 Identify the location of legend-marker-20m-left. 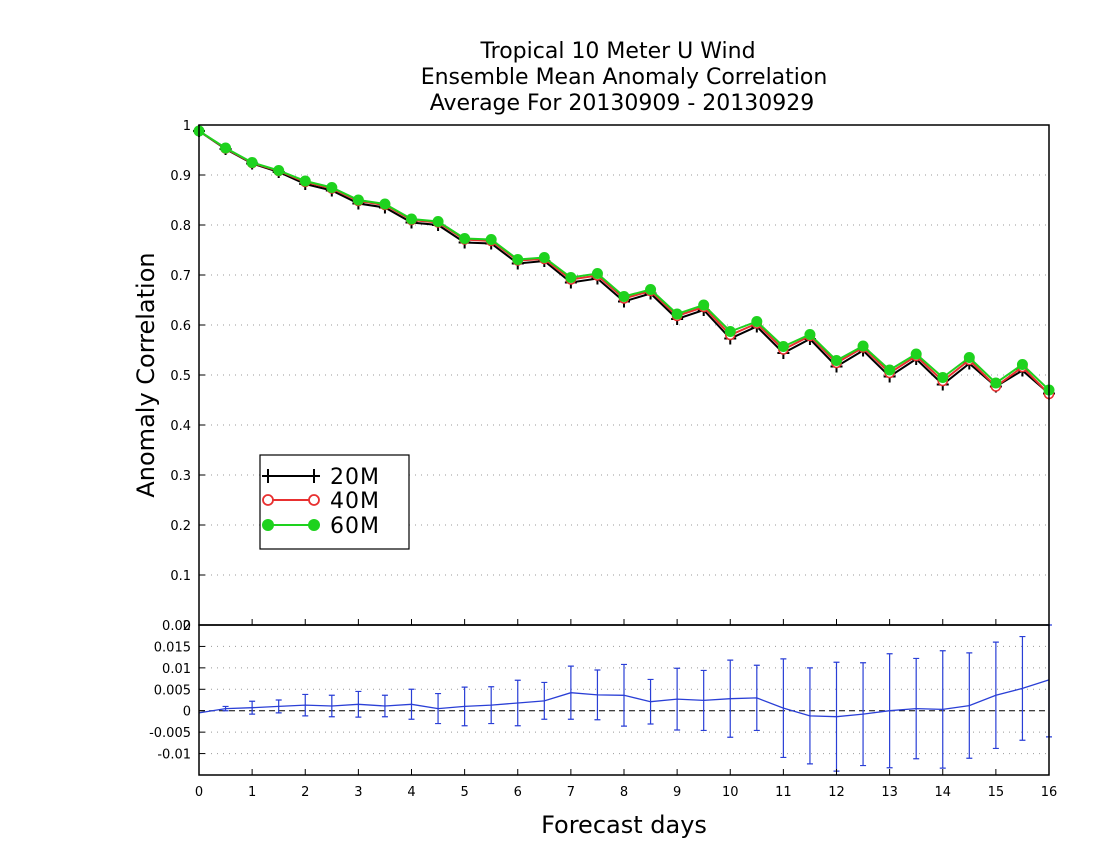
(268, 476).